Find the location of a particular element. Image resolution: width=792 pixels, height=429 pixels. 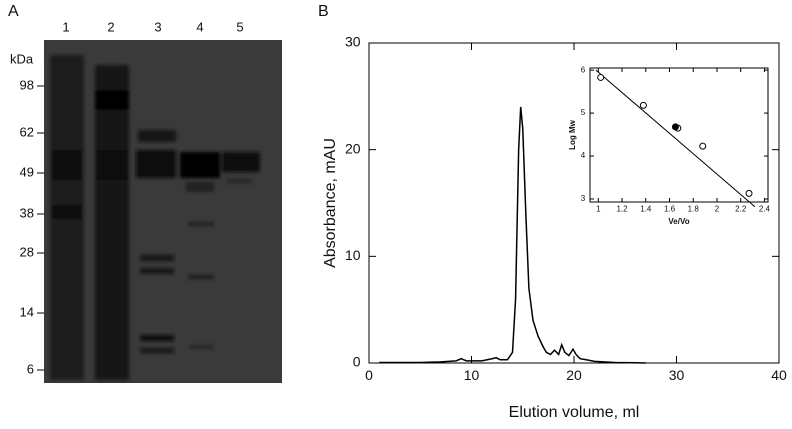

marker-label: 38 is located at coordinates (27, 212).